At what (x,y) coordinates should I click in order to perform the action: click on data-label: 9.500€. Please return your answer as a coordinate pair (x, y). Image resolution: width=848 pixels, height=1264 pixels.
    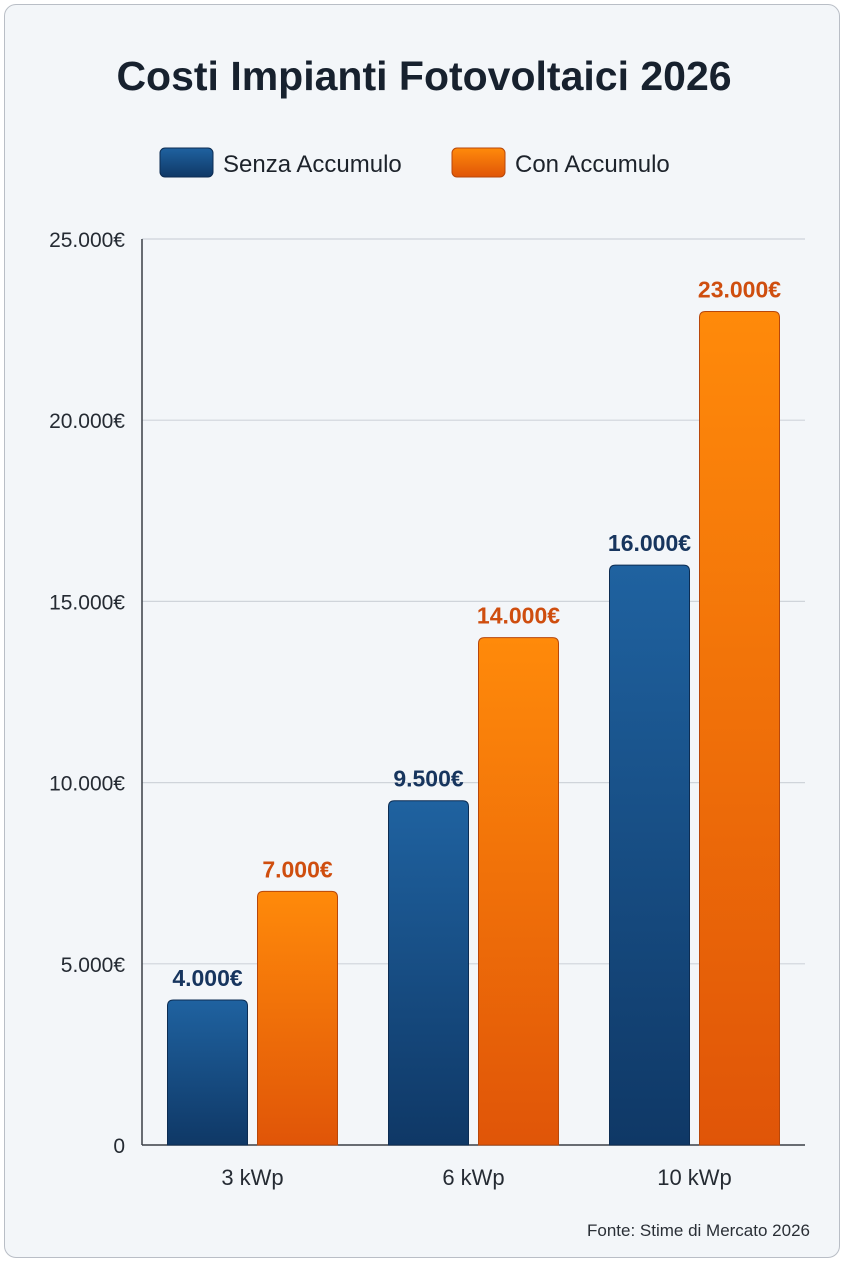
    Looking at the image, I should click on (428, 779).